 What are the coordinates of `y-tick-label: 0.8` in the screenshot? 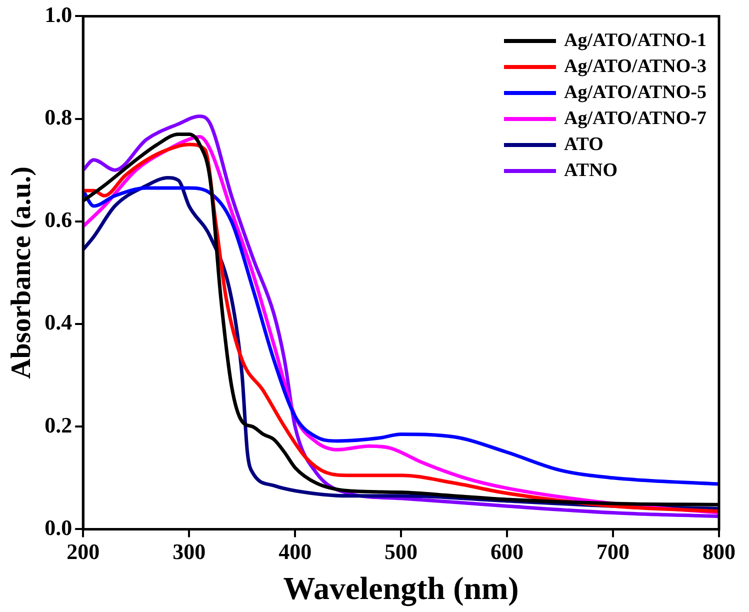 It's located at (58, 117).